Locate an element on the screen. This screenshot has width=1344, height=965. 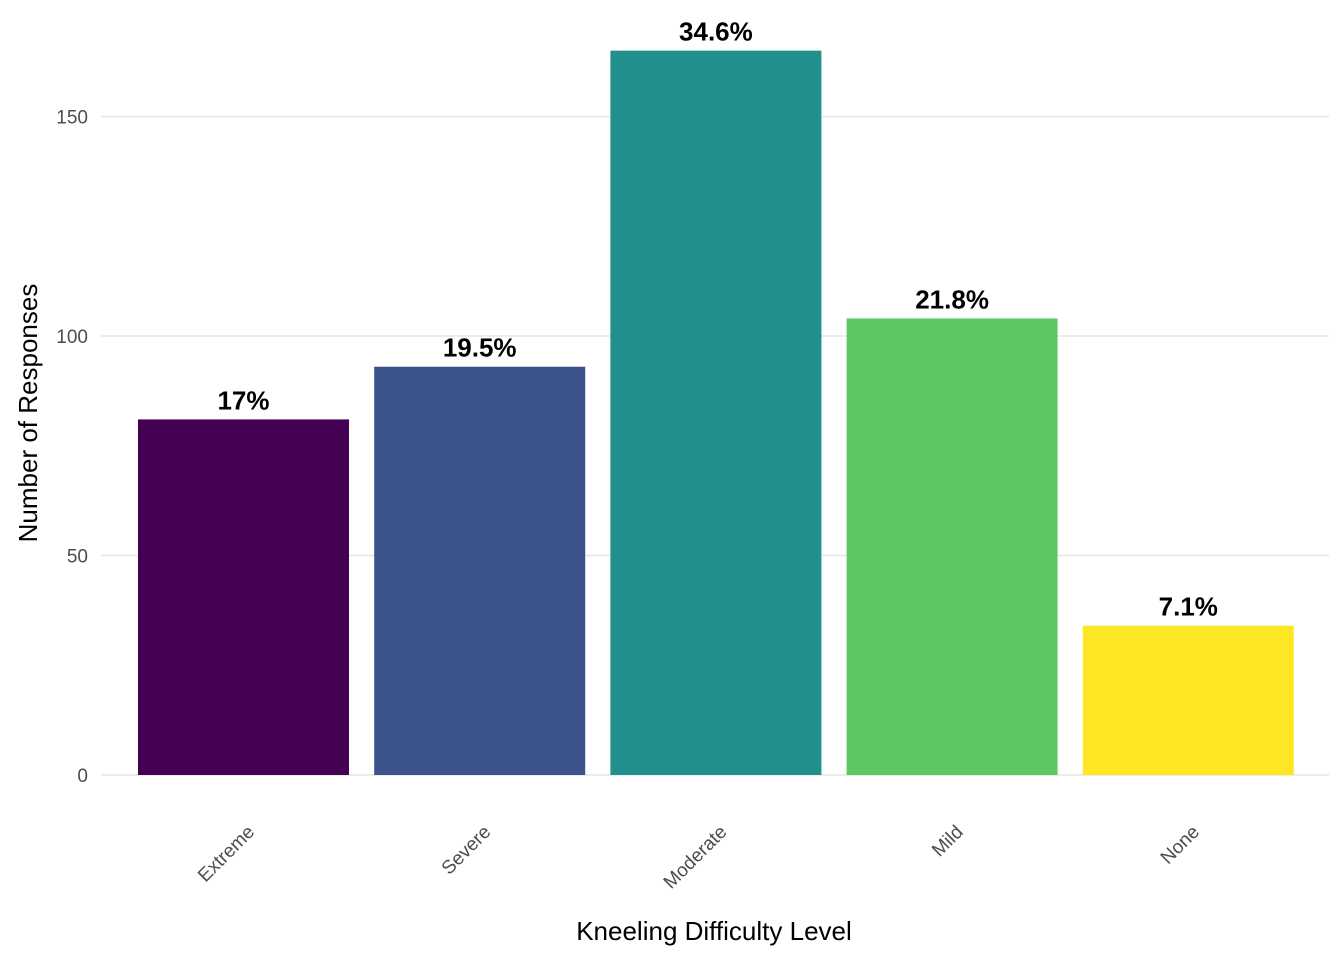
y-axis-ticks: 0 50 100 150 is located at coordinates (72, 448).